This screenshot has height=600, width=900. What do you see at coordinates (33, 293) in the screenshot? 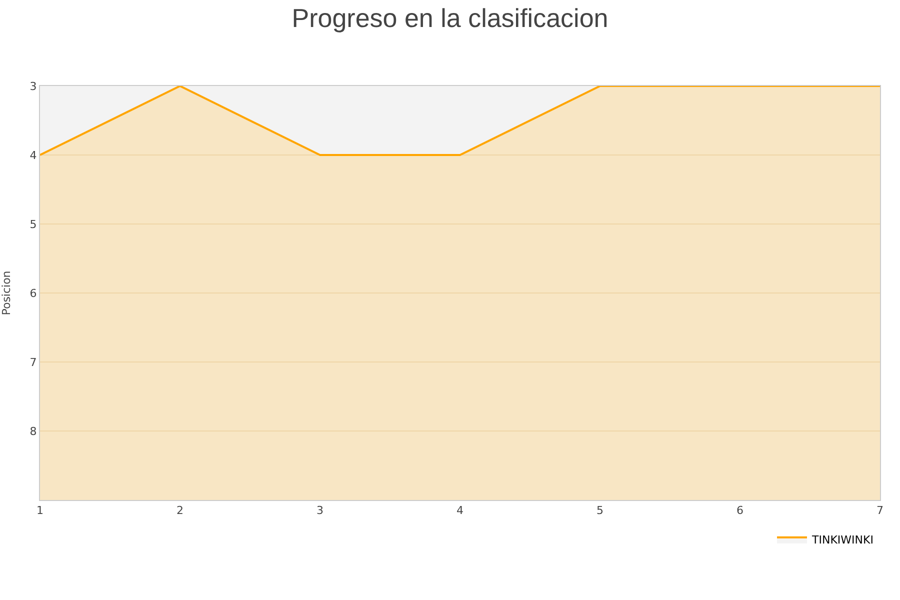
I see `y-tick-label: 6` at bounding box center [33, 293].